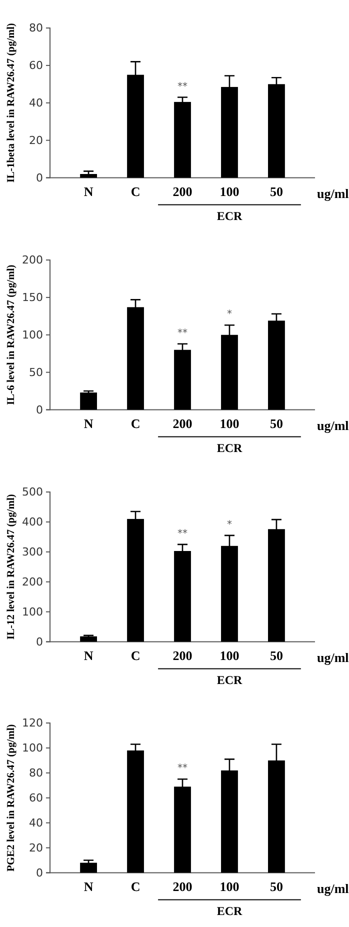 This screenshot has height=927, width=349. What do you see at coordinates (11, 102) in the screenshot?
I see `y-axis-title: IL-1beta level in RAW26.47 (pg/ml)` at bounding box center [11, 102].